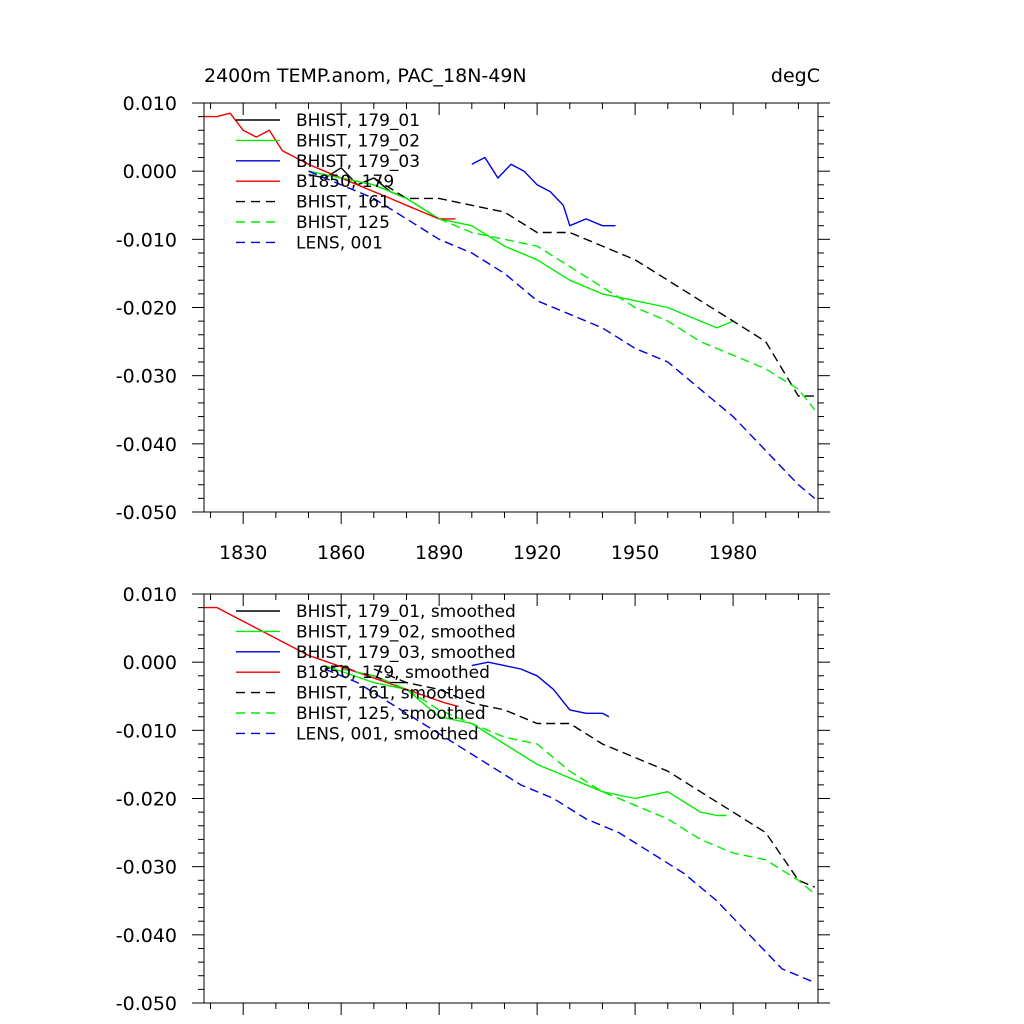 Image resolution: width=1024 pixels, height=1024 pixels. What do you see at coordinates (345, 182) in the screenshot?
I see `legend-label: B1850, 179` at bounding box center [345, 182].